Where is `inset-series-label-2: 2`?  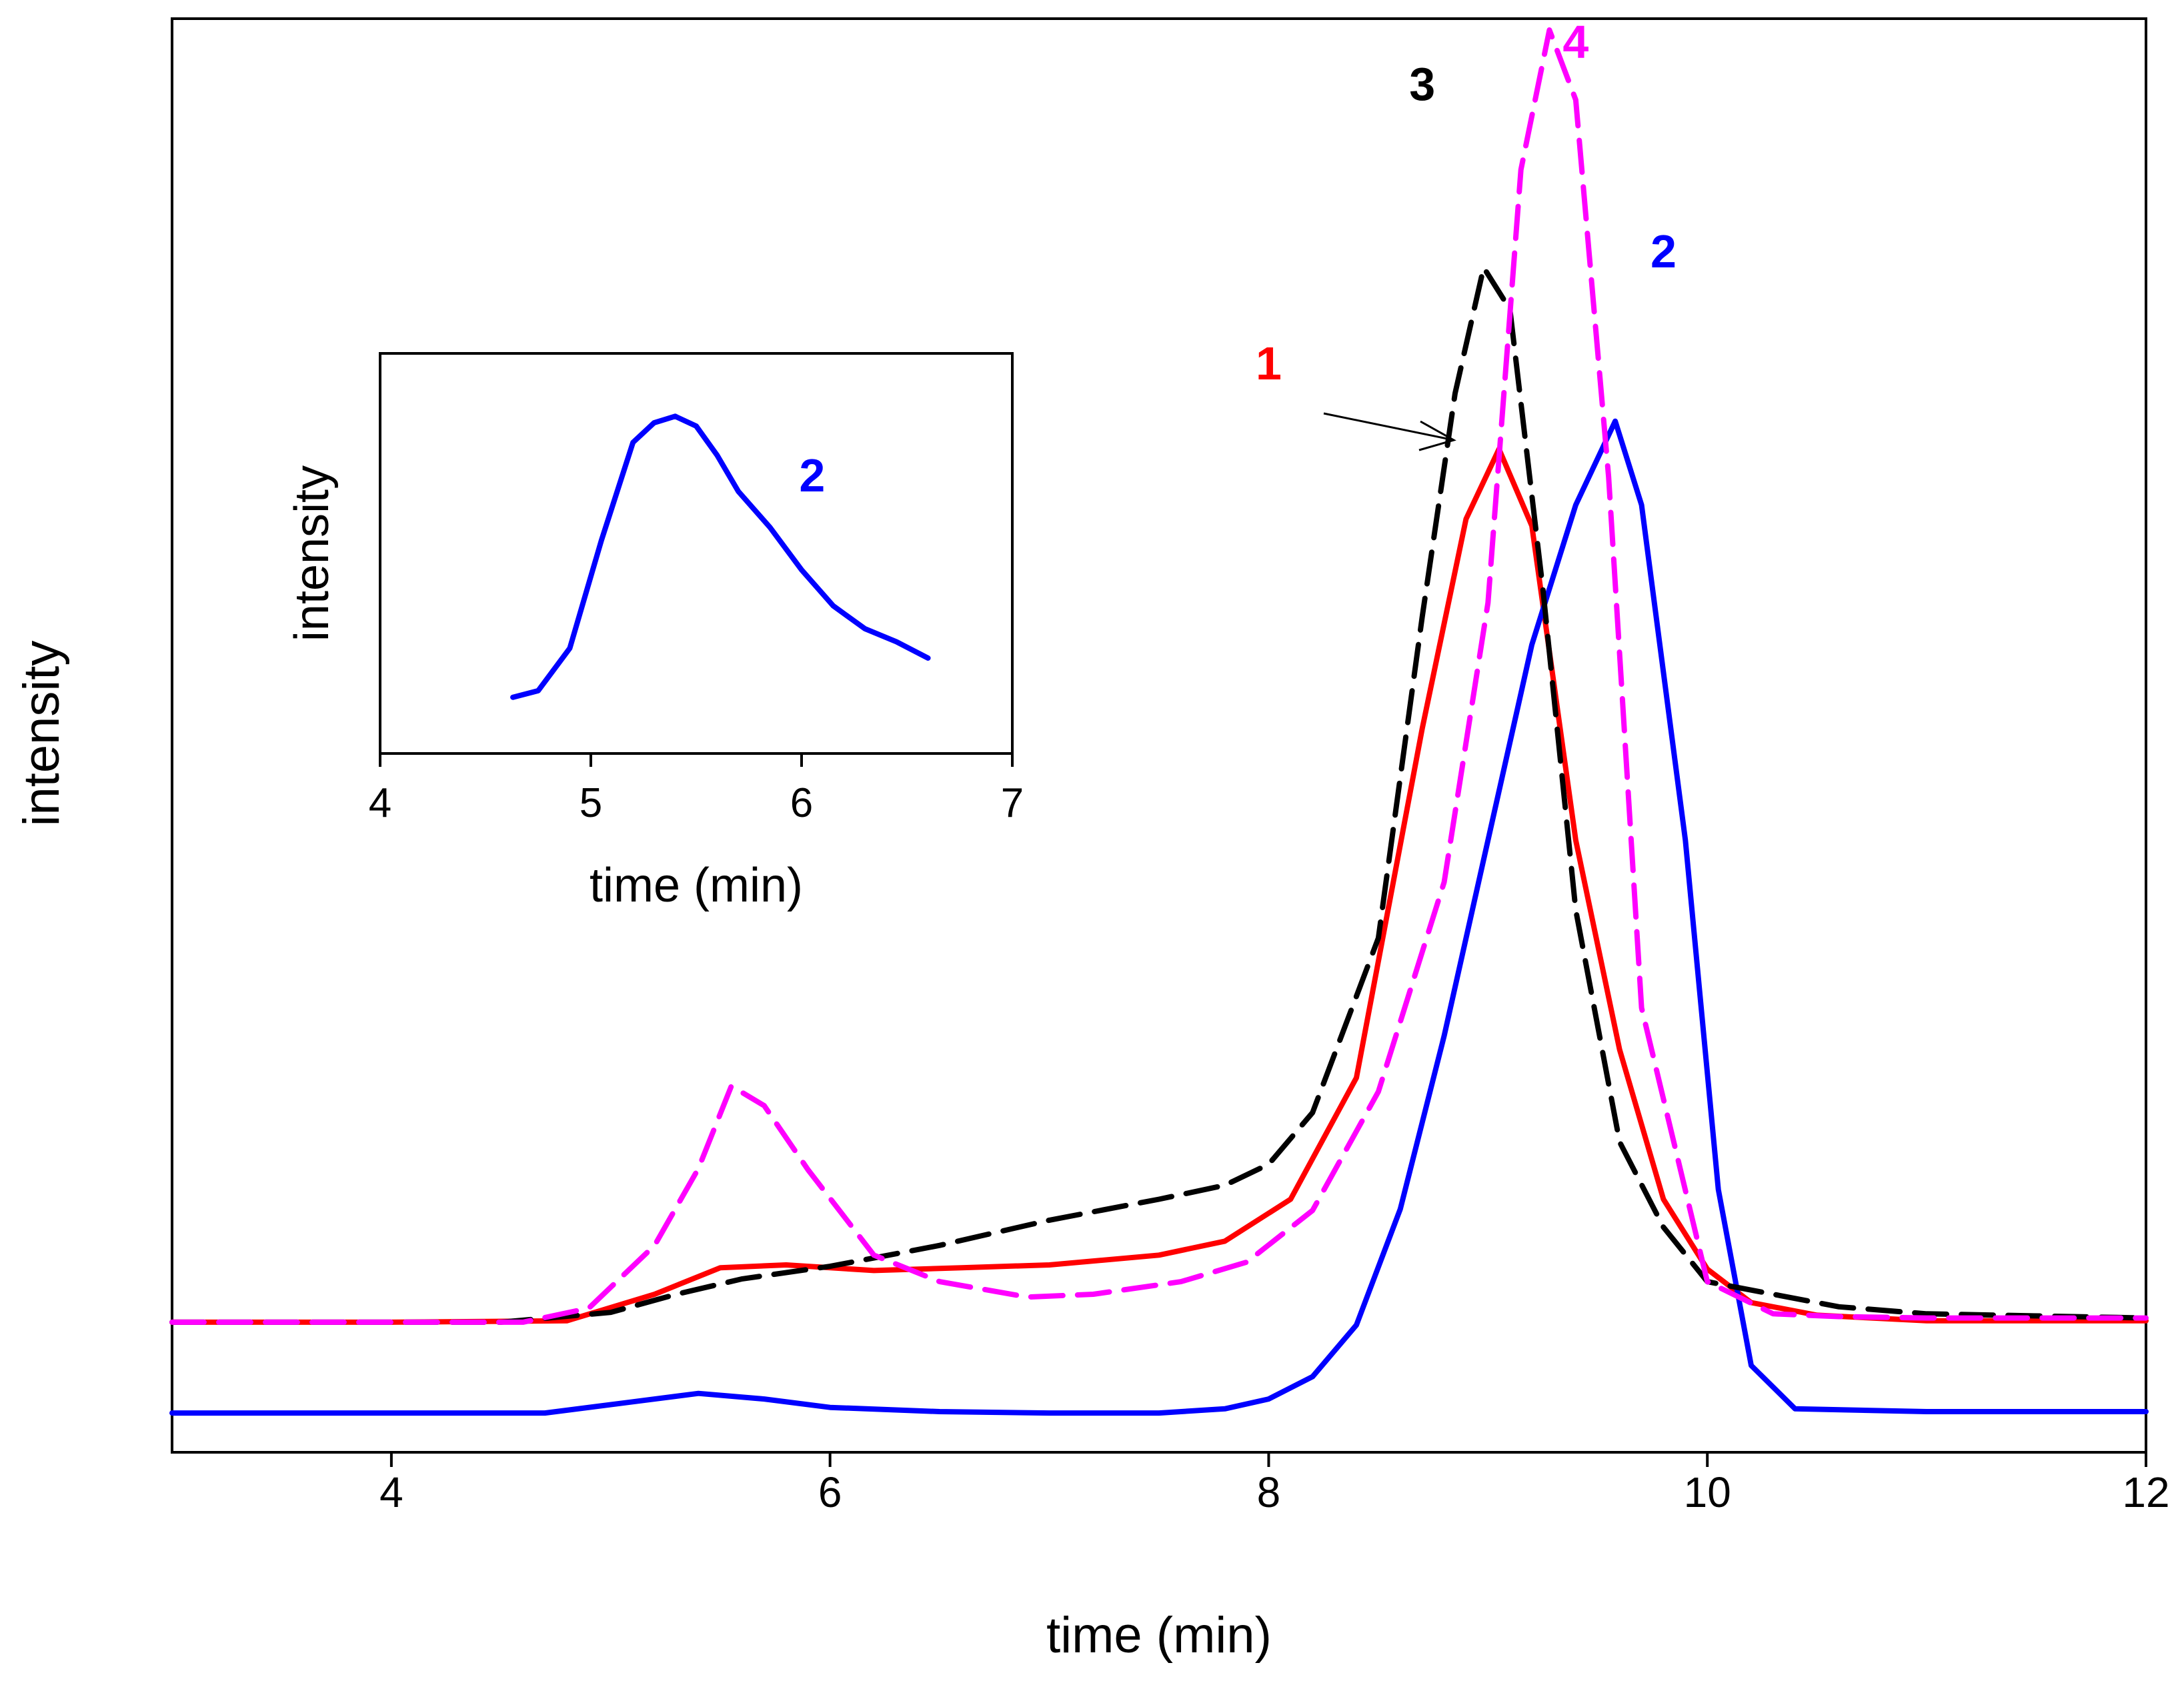
inset-series-label-2: 2 is located at coordinates (812, 475).